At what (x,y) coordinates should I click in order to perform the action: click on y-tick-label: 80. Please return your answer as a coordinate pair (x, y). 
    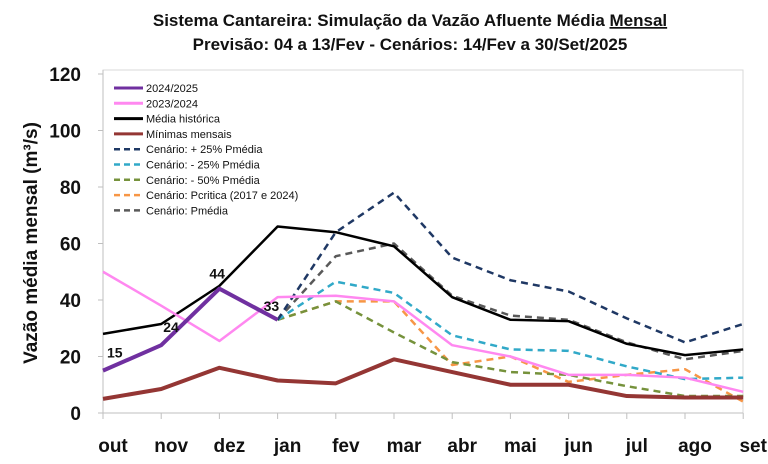
    Looking at the image, I should click on (70, 188).